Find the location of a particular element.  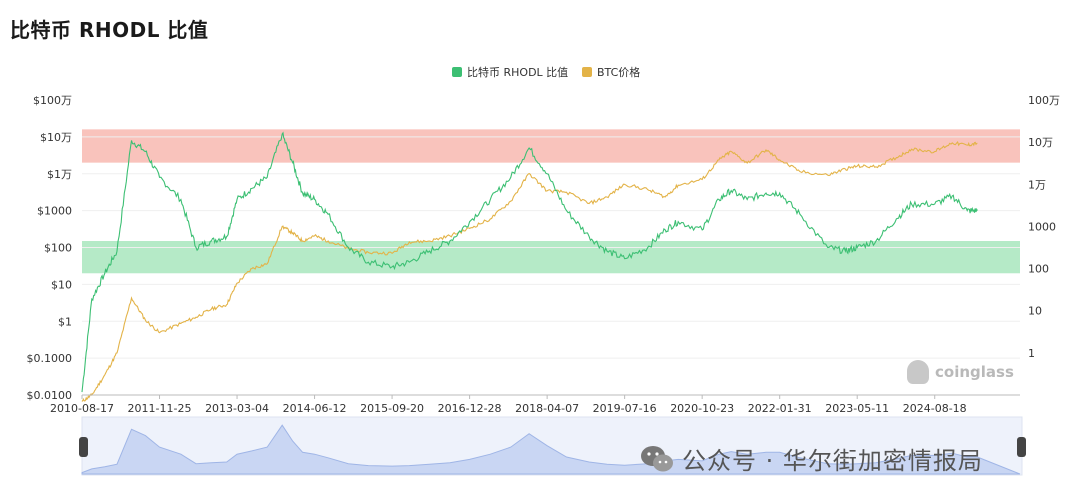

left-tick-label: $10 is located at coordinates (61, 284).